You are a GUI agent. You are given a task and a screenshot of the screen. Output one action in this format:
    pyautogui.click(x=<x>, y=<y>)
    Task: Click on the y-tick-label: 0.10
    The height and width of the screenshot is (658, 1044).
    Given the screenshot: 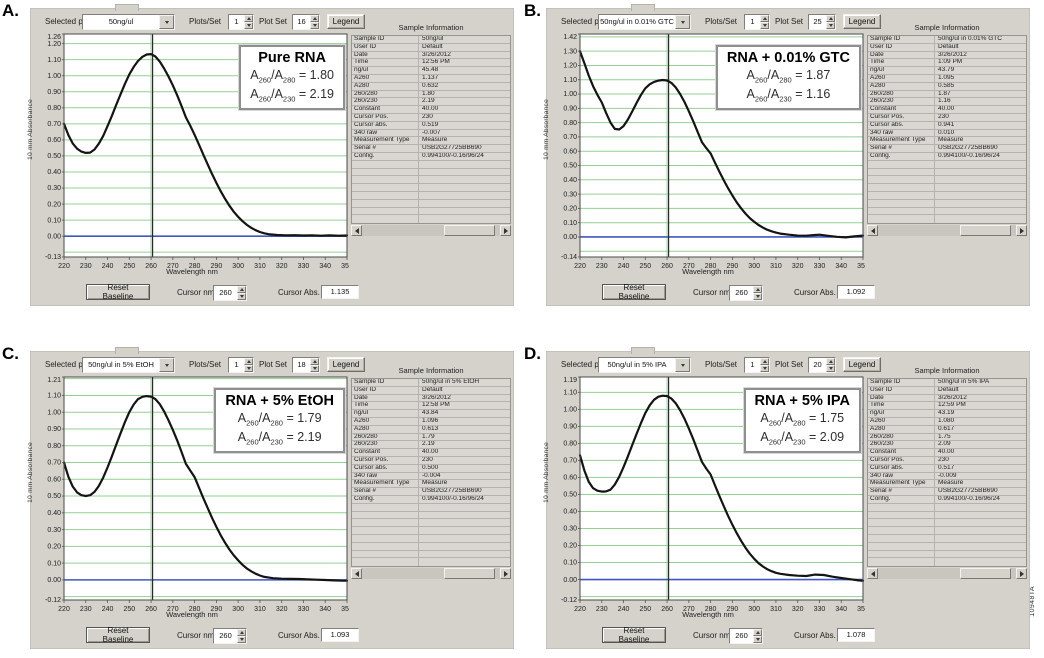 What is the action you would take?
    pyautogui.click(x=570, y=563)
    